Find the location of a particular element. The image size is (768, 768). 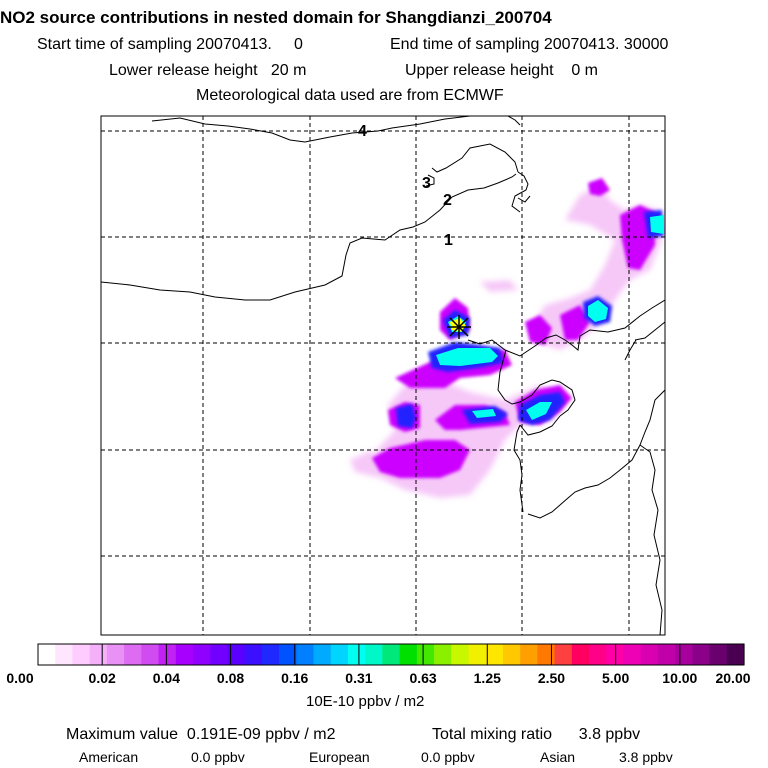

upper-release-height-text: Upper release height 0 m is located at coordinates (501, 70).